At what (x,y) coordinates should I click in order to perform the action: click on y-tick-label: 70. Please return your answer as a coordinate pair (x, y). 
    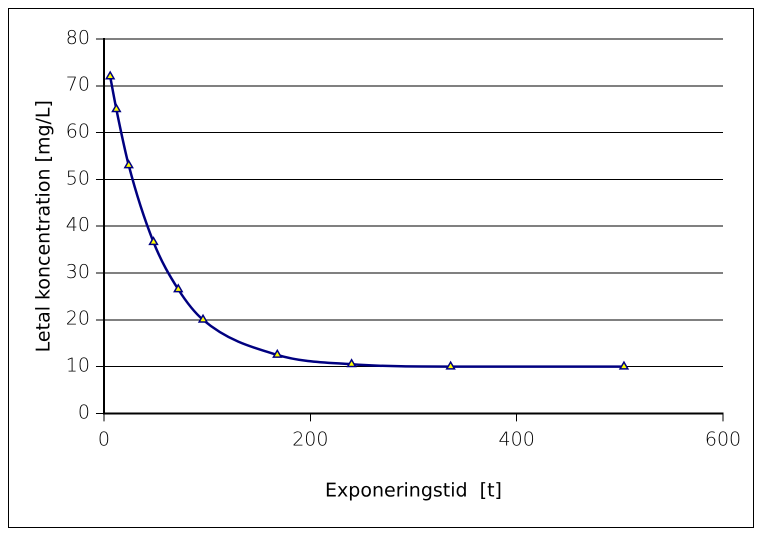
    Looking at the image, I should click on (78, 85).